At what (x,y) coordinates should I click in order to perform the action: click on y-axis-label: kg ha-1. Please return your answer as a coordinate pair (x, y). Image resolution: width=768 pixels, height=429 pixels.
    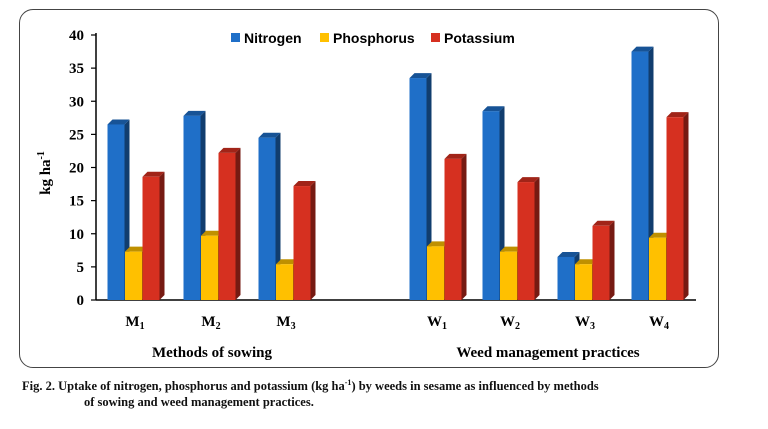
    Looking at the image, I should click on (45, 173).